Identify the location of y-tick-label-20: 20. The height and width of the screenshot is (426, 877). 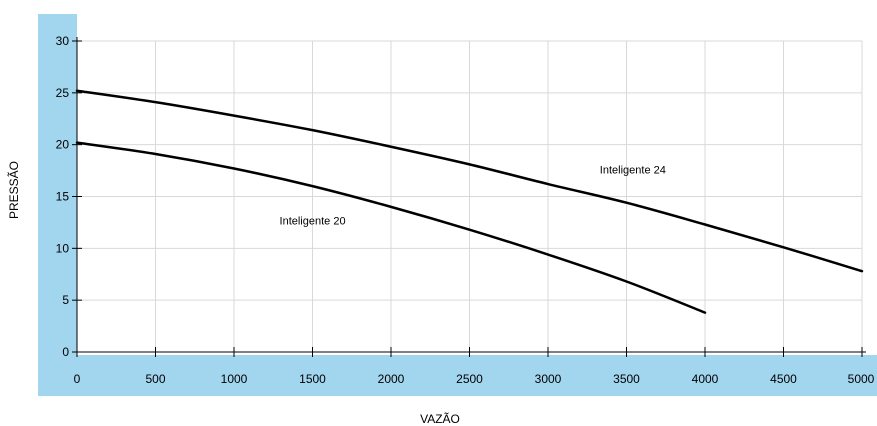
(63, 145).